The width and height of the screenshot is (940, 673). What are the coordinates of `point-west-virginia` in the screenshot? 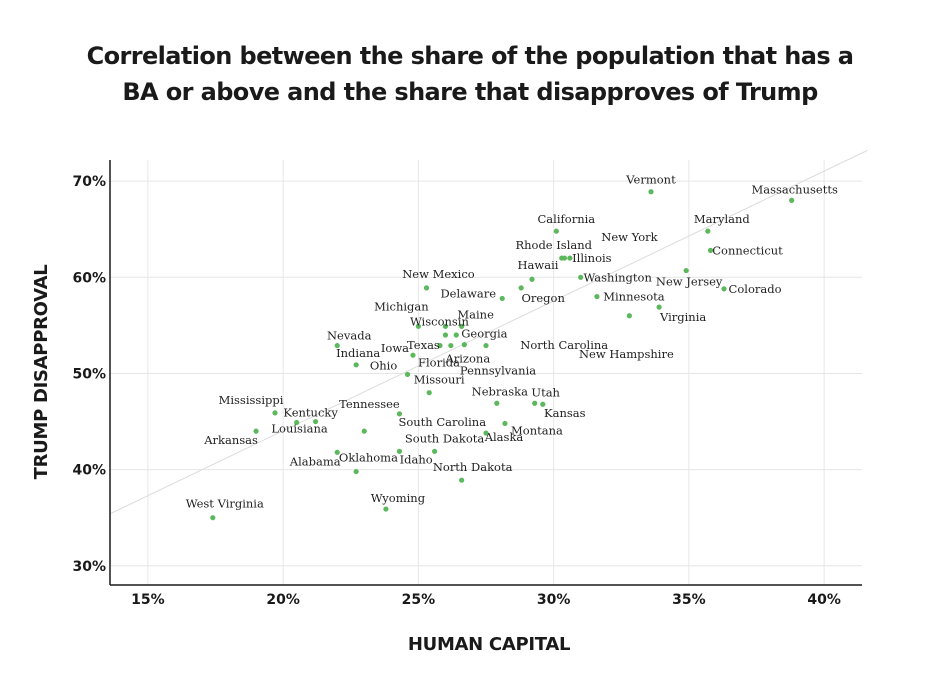 It's located at (213, 518).